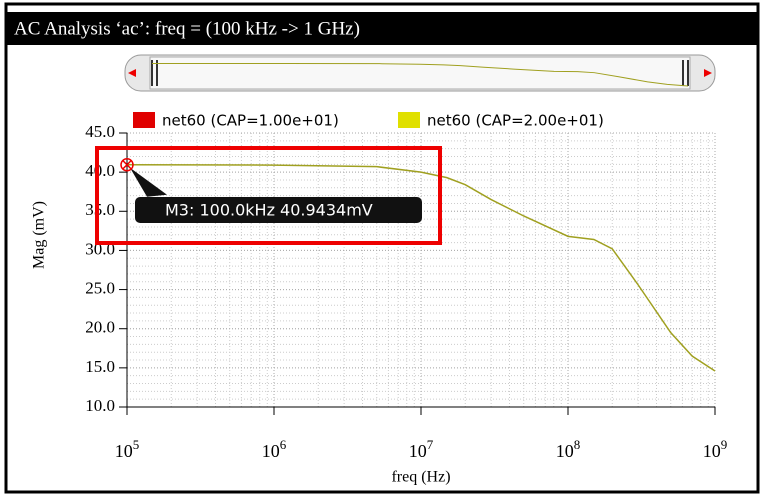 Image resolution: width=769 pixels, height=496 pixels. I want to click on x-tick-label: 10⁸, so click(568, 449).